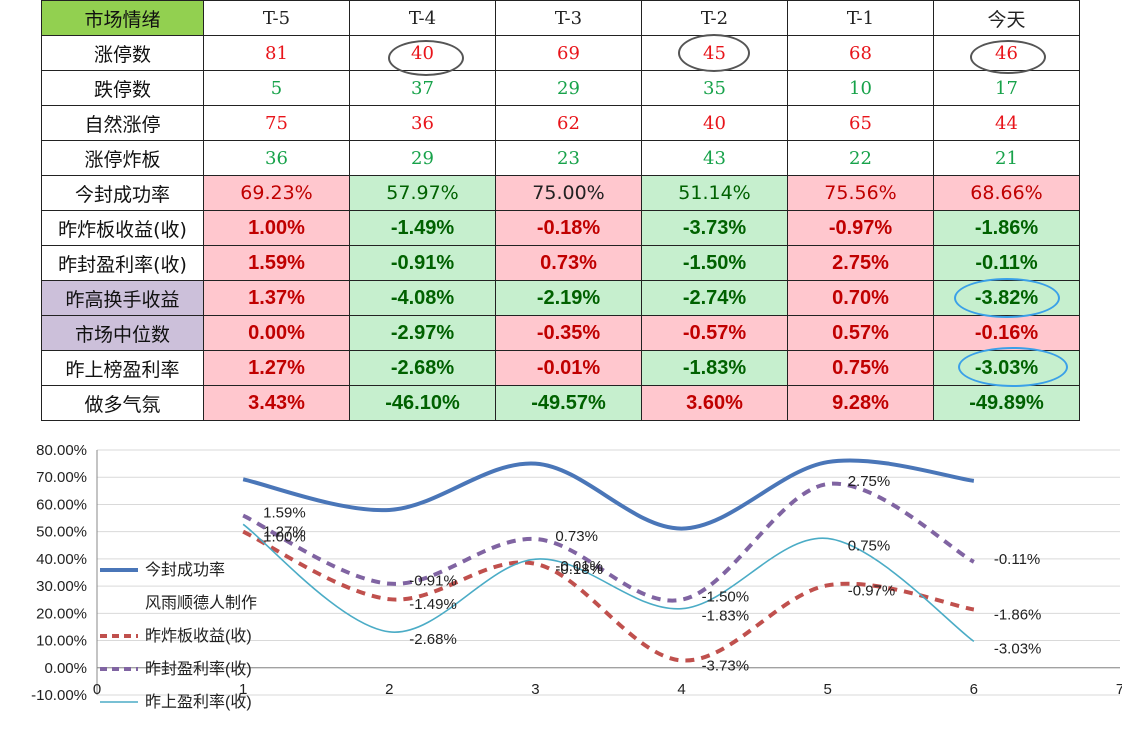 This screenshot has width=1122, height=741. I want to click on data-label: -1.83%, so click(726, 616).